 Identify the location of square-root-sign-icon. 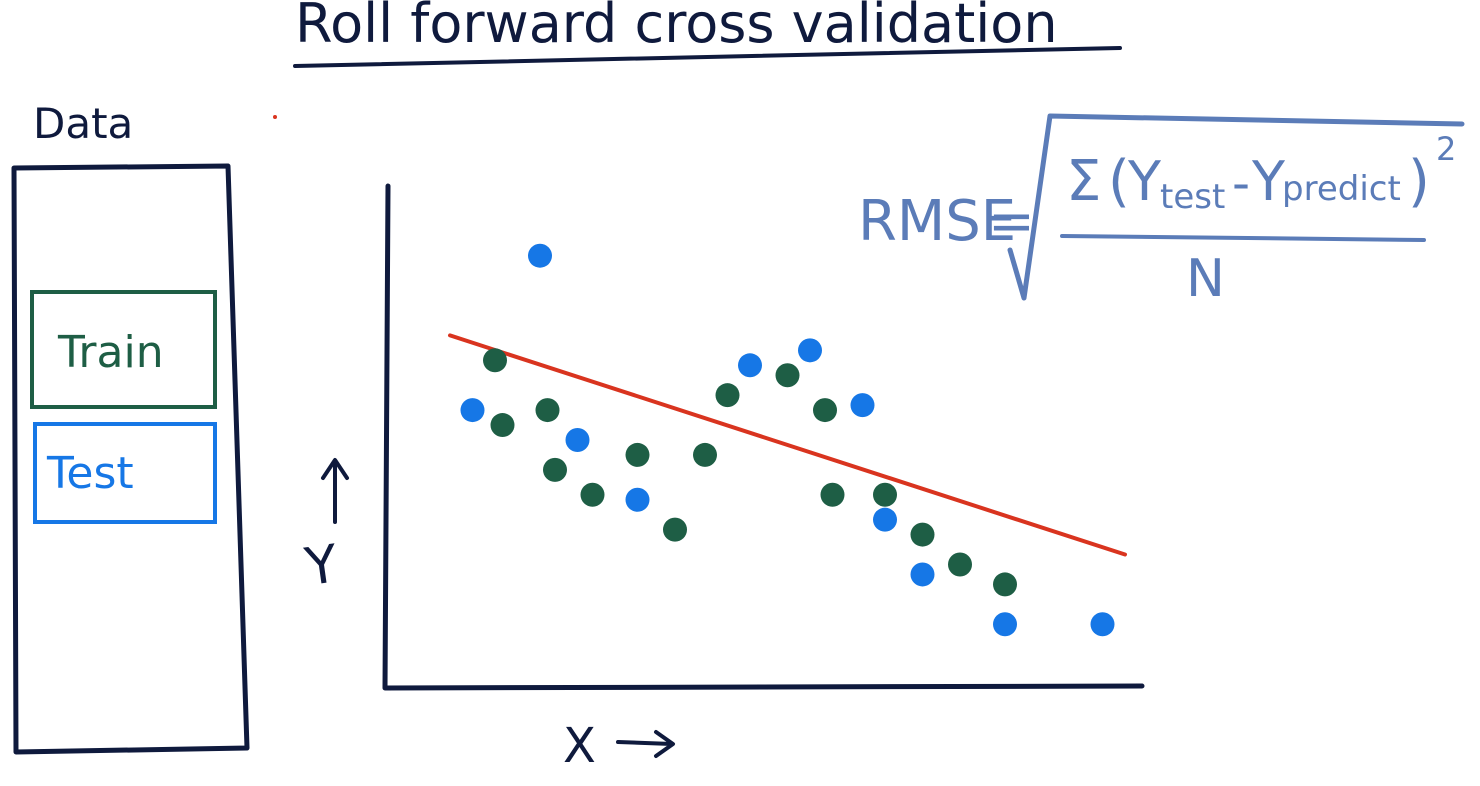
(1236, 207).